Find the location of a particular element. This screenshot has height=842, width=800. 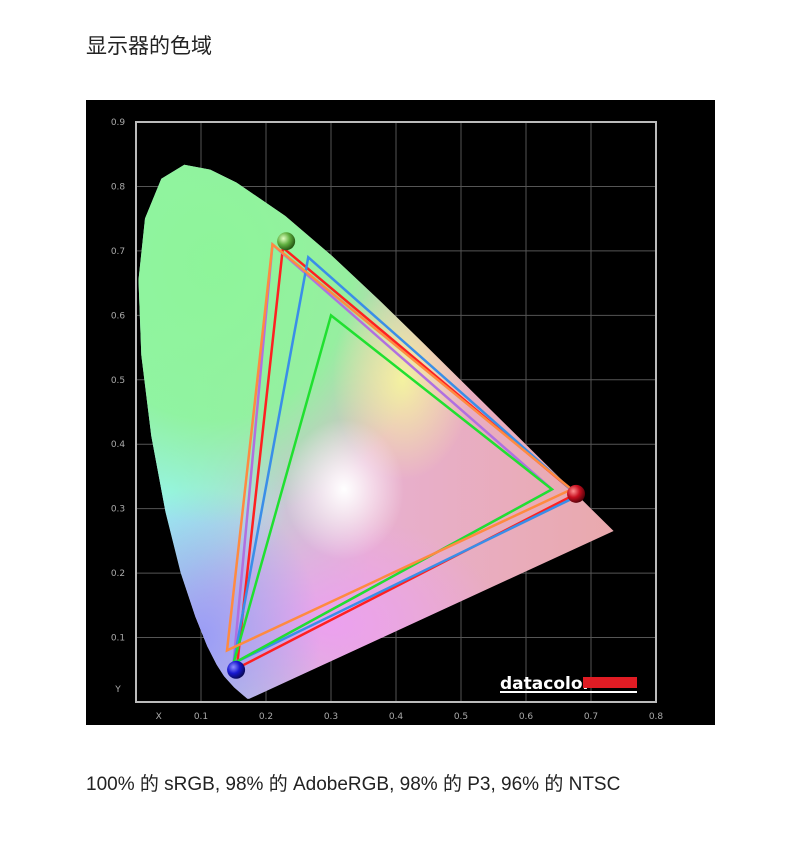

y-tick-label: 0.9 is located at coordinates (118, 123).